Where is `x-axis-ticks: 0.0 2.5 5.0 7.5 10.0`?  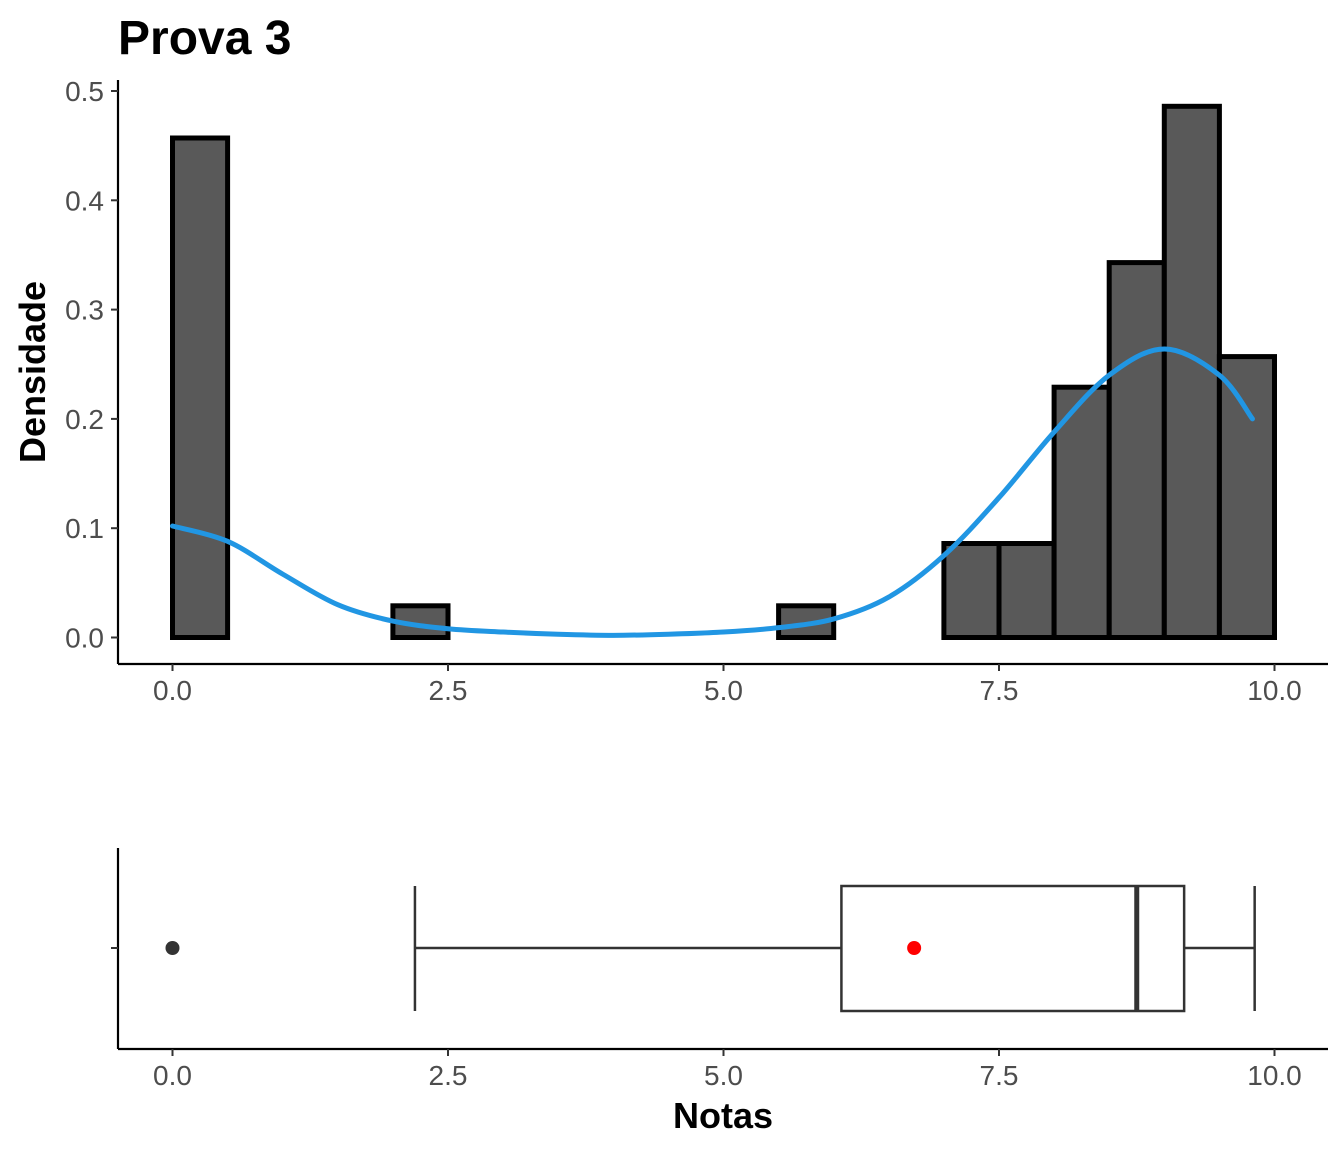 x-axis-ticks: 0.0 2.5 5.0 7.5 10.0 is located at coordinates (727, 685).